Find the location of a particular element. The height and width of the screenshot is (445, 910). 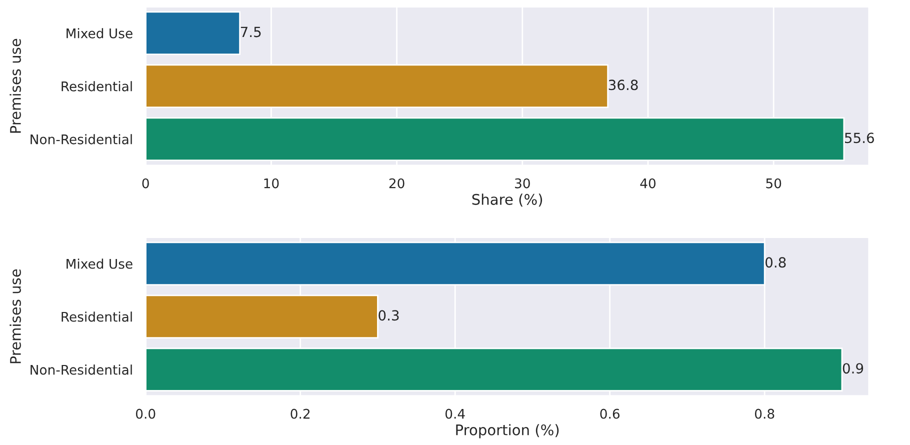

data-label: 0.9 is located at coordinates (853, 368).